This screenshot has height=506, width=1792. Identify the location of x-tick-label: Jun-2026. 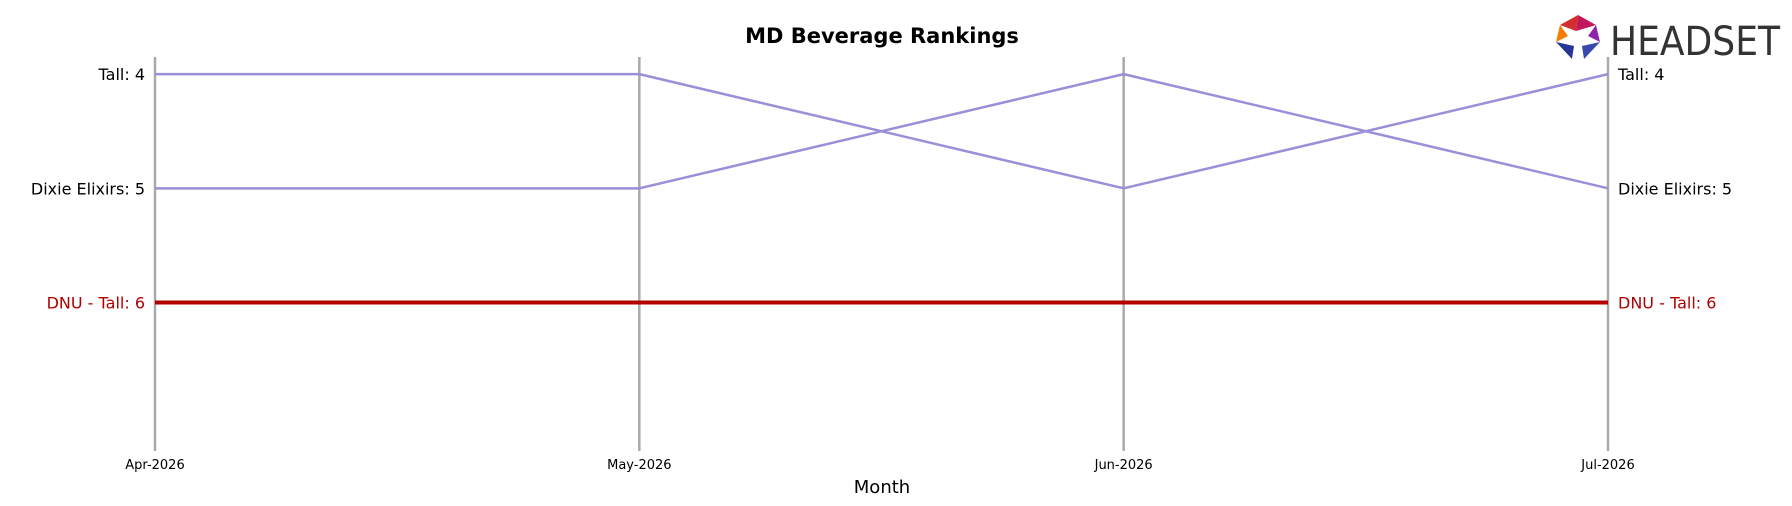
(1123, 465).